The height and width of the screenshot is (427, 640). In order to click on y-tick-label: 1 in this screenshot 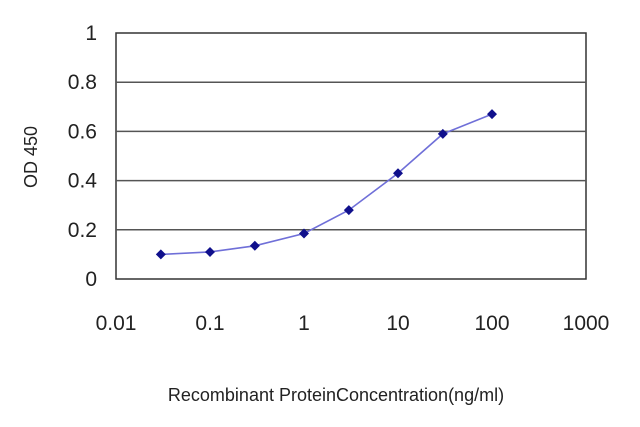, I will do `click(91, 33)`.